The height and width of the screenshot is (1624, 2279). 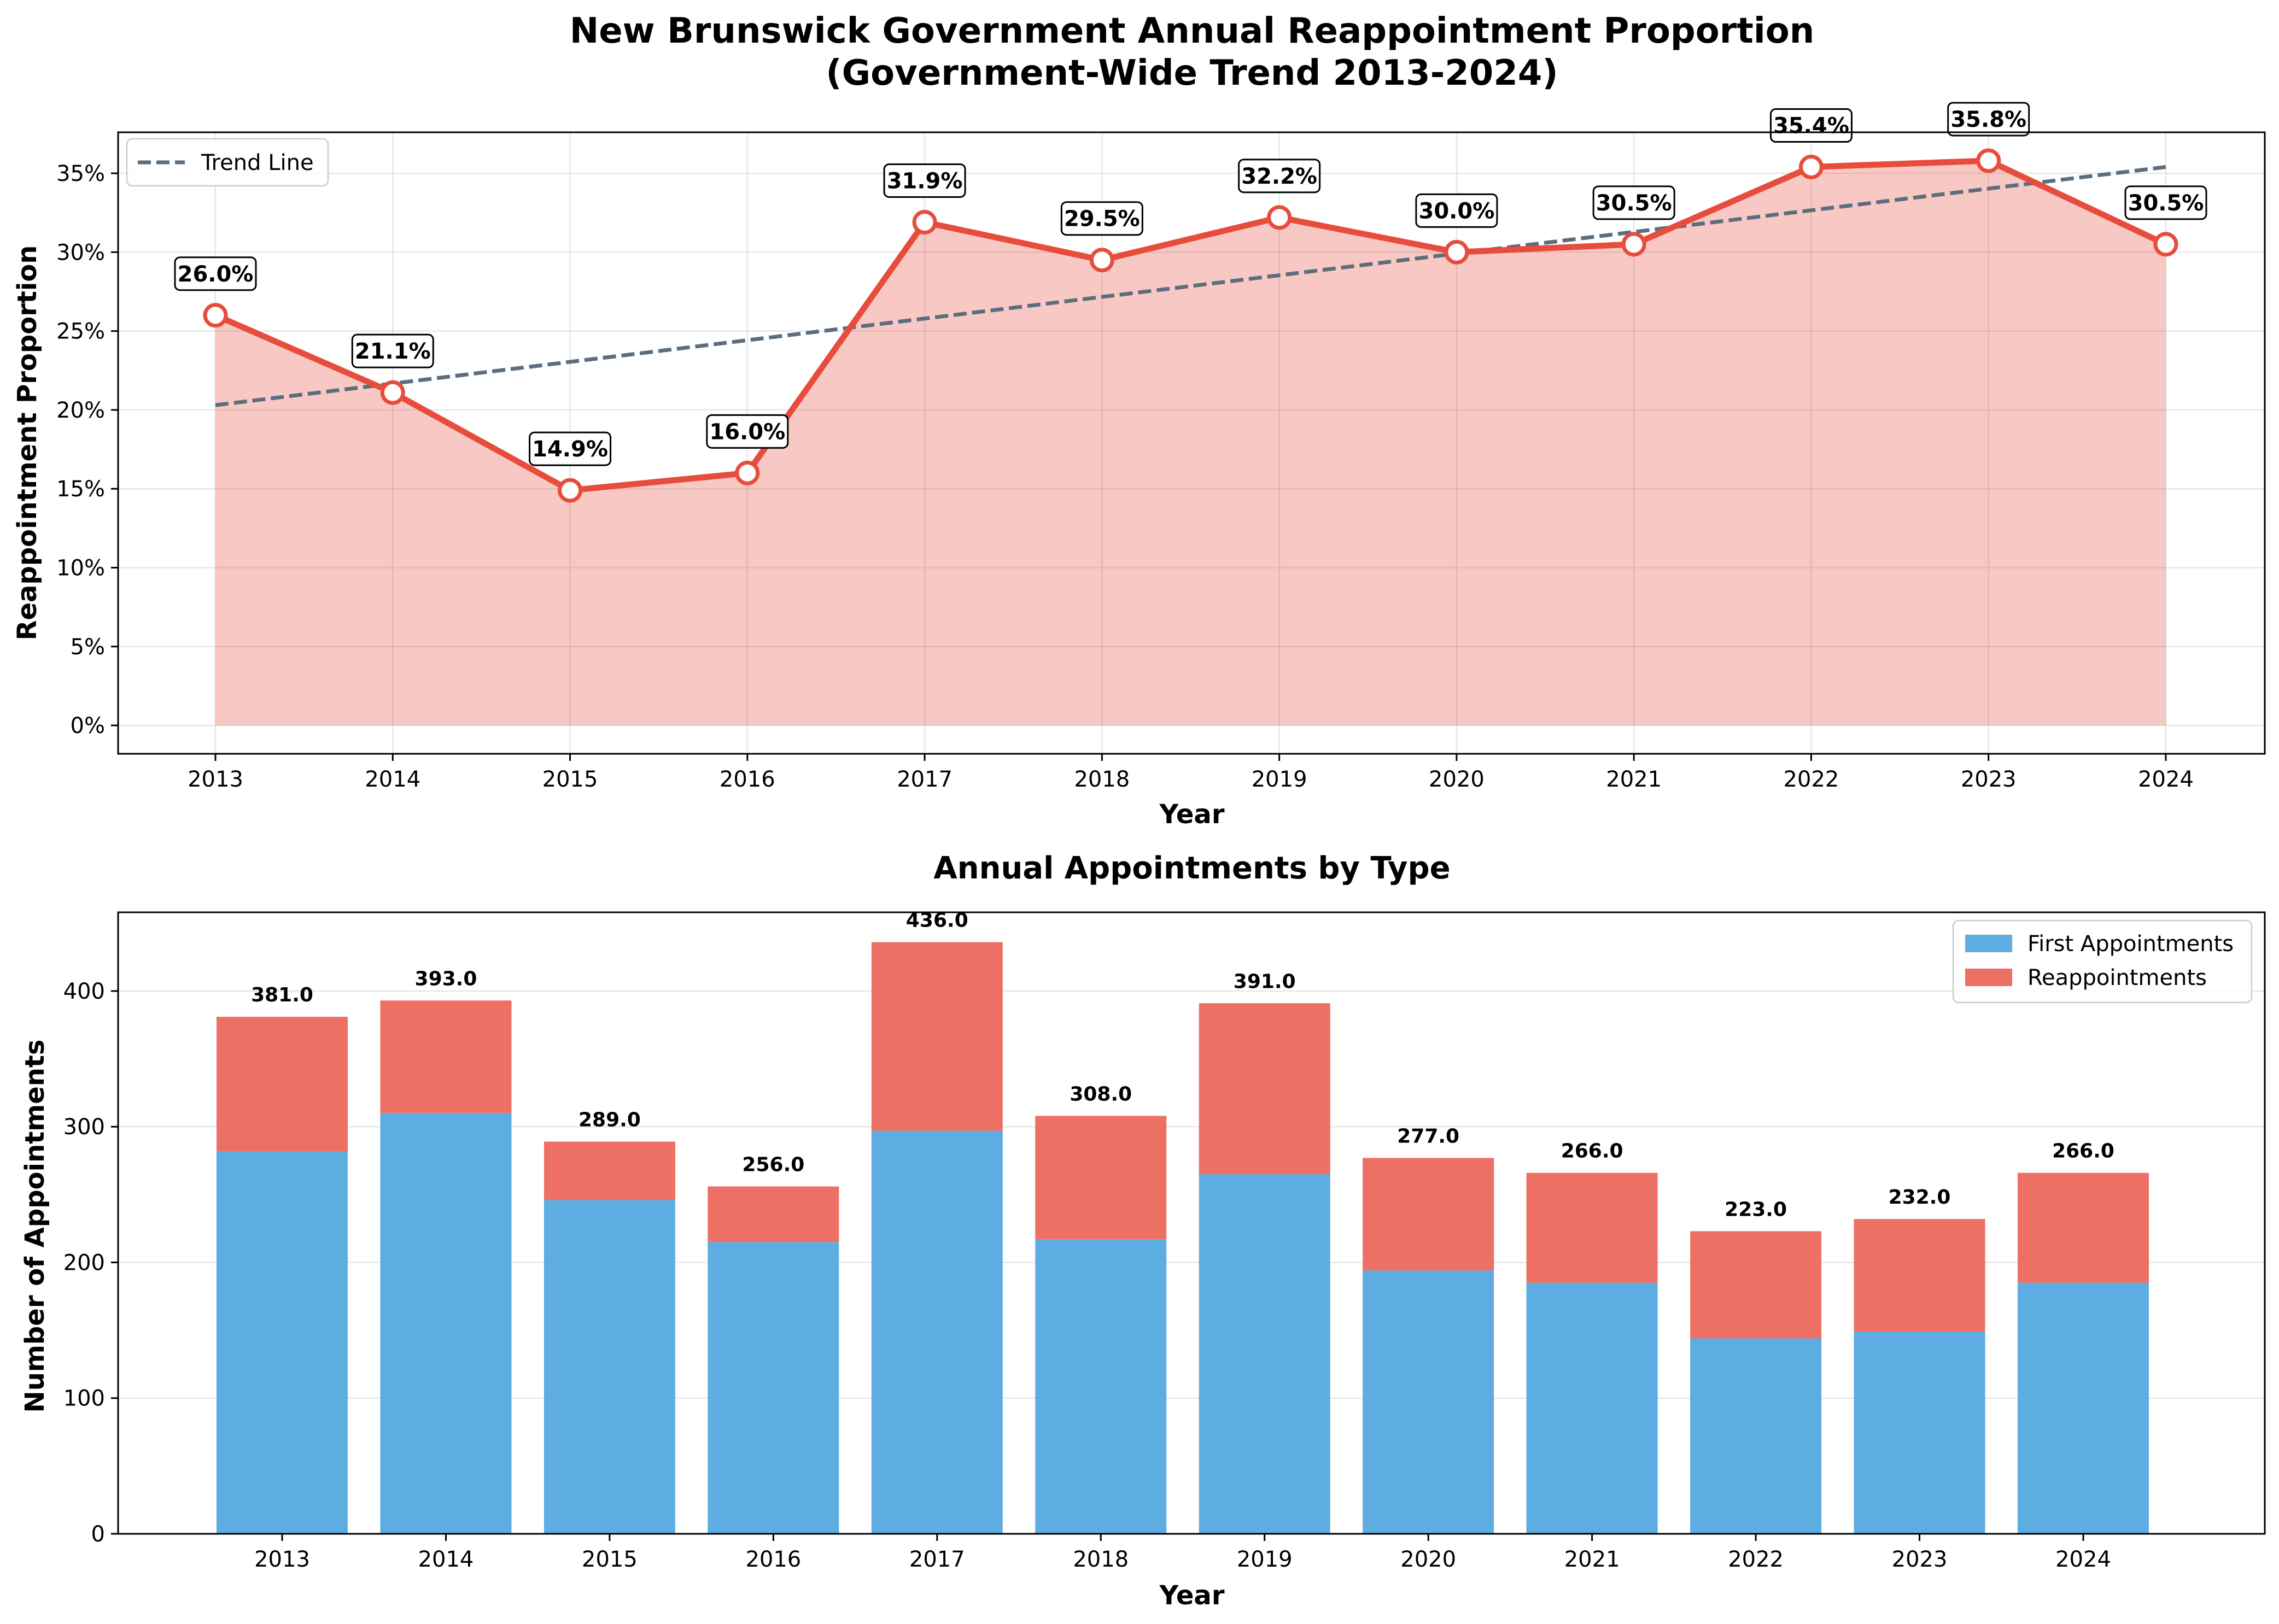 What do you see at coordinates (1192, 1595) in the screenshot?
I see `bar-chart-x-axis-label: Year` at bounding box center [1192, 1595].